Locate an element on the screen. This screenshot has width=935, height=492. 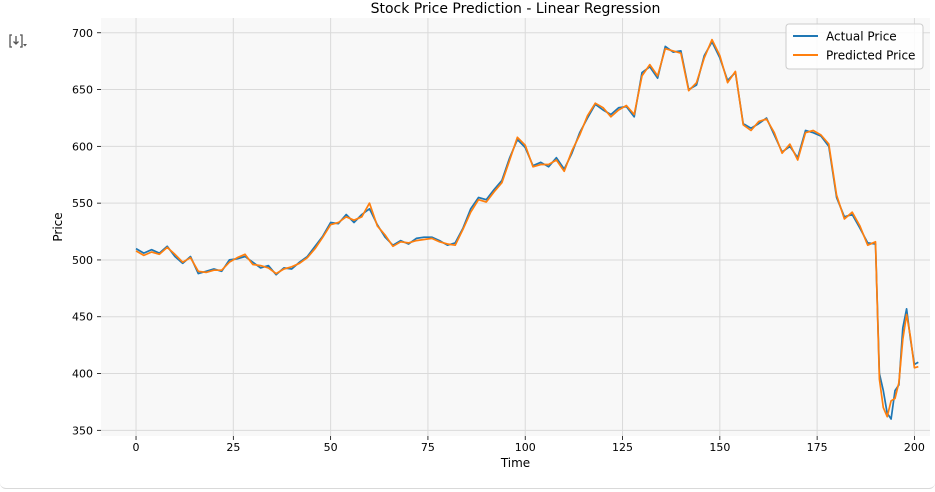
y-tick-label: 650 is located at coordinates (82, 90).